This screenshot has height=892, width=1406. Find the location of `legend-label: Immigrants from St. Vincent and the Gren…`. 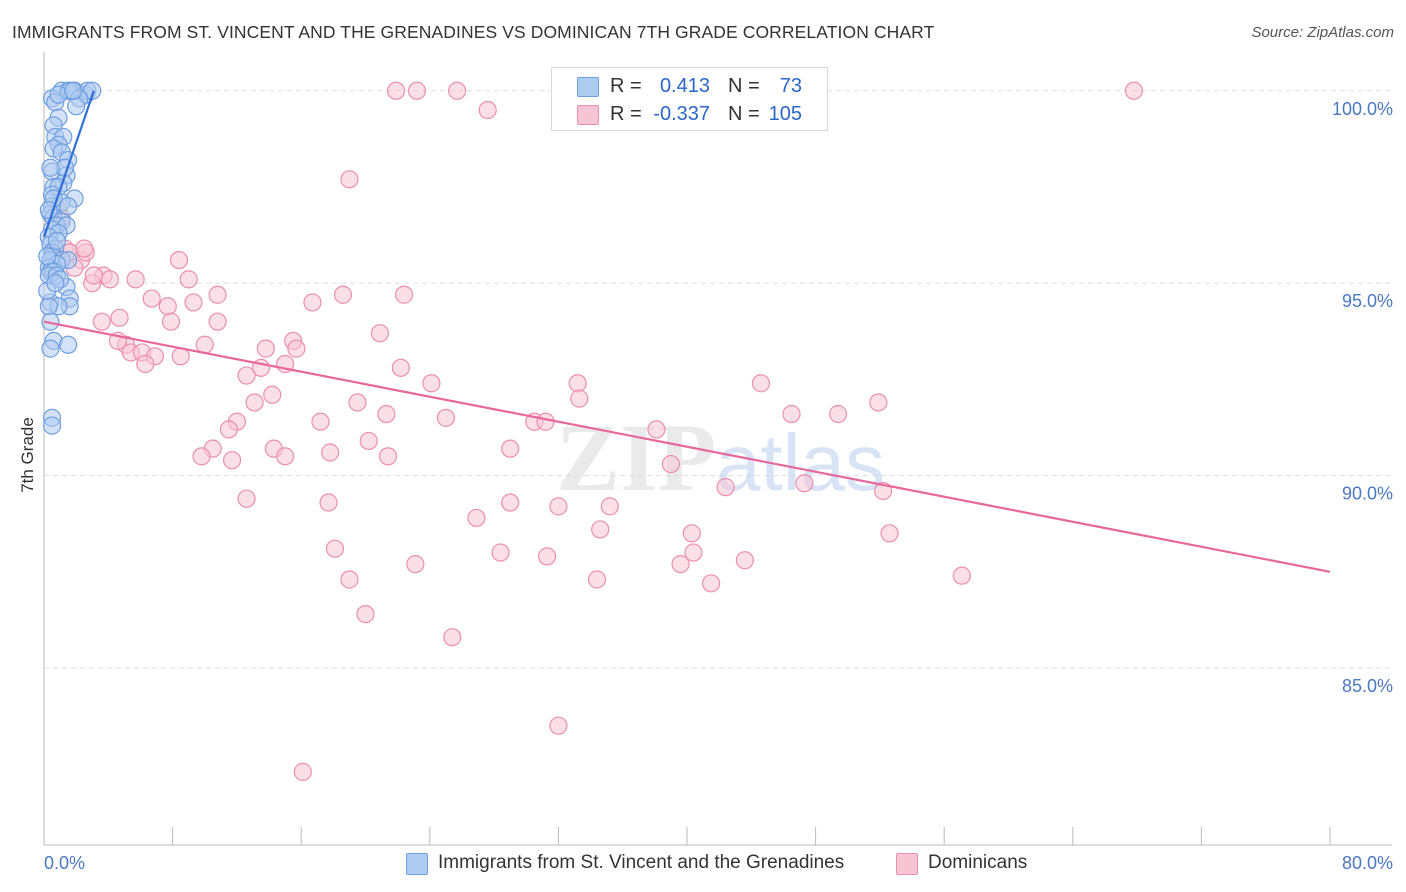

legend-label: Immigrants from St. Vincent and the Gren… is located at coordinates (641, 862).